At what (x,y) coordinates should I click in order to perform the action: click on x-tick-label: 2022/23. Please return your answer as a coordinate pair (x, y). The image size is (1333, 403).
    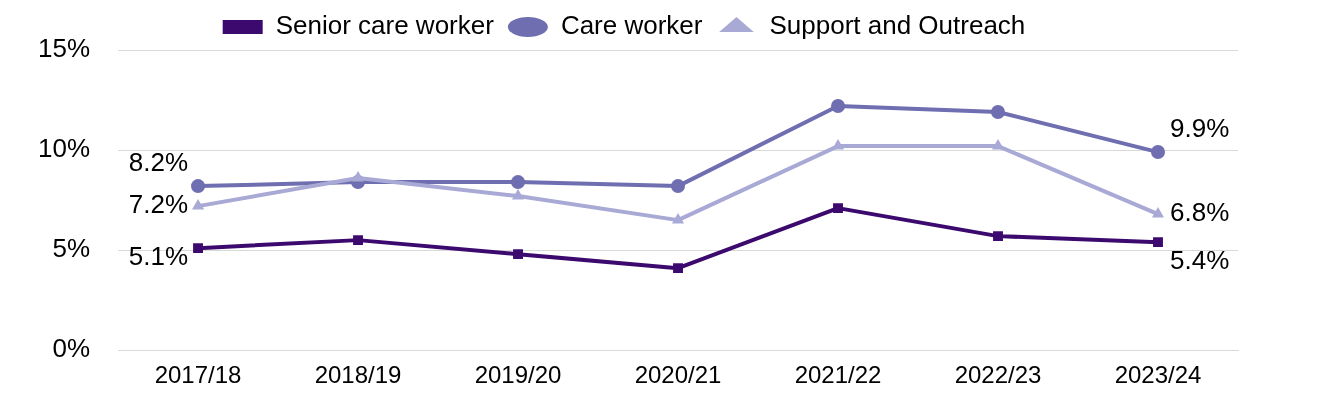
    Looking at the image, I should click on (998, 375).